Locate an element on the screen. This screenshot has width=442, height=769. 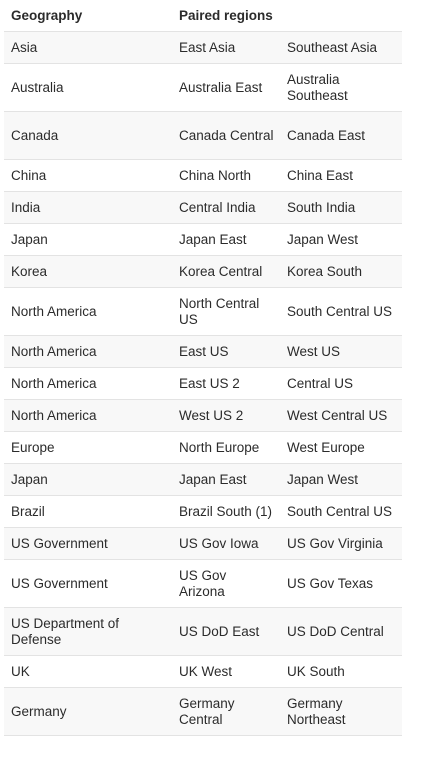
table-row: North America East US 2 Central US is located at coordinates (203, 383).